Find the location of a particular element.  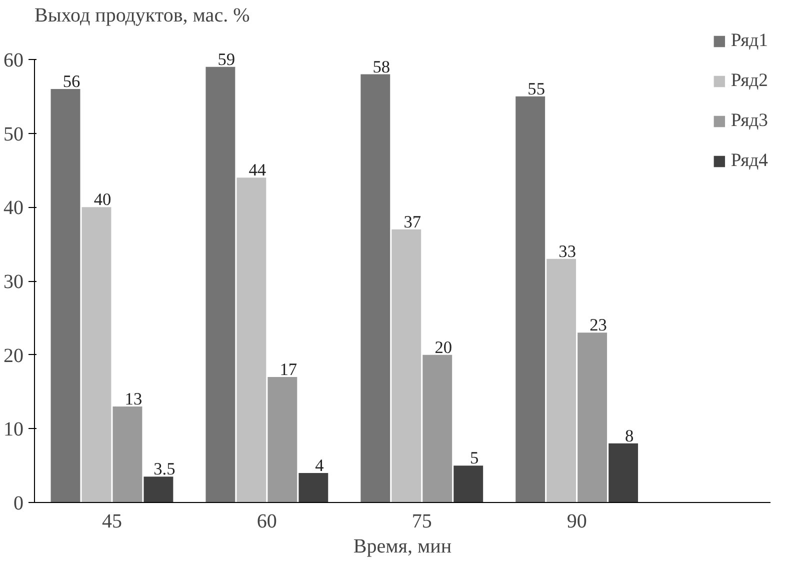

legend-label: Ряд3 is located at coordinates (749, 121).